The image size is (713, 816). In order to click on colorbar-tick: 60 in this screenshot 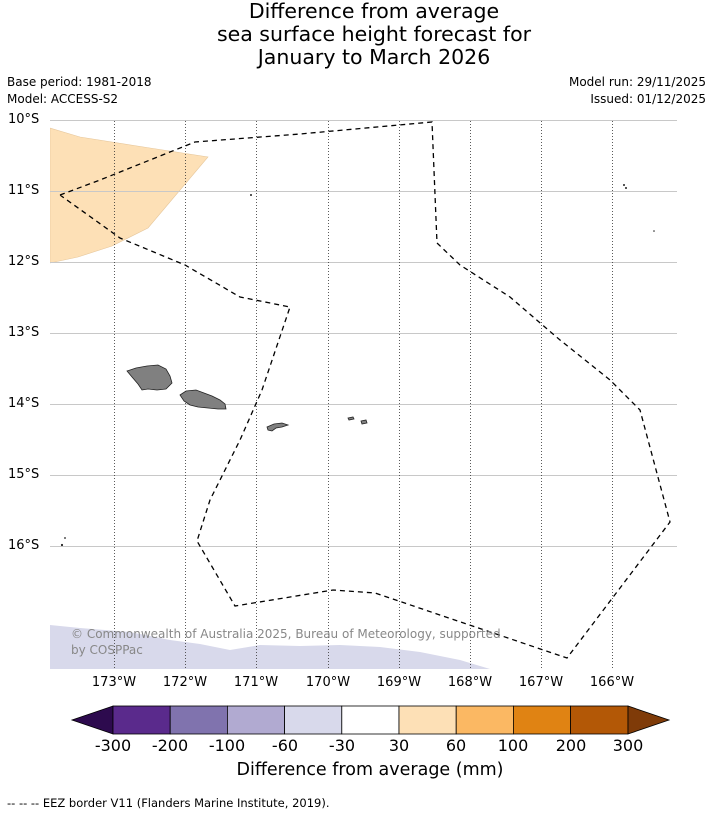, I will do `click(456, 745)`.